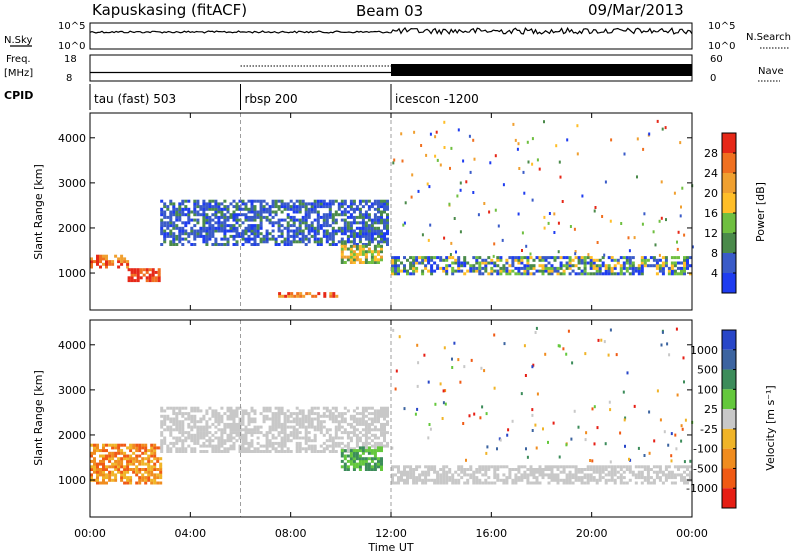  Describe the element at coordinates (711, 213) in the screenshot. I see `colorbar-tick-label: 16` at that location.